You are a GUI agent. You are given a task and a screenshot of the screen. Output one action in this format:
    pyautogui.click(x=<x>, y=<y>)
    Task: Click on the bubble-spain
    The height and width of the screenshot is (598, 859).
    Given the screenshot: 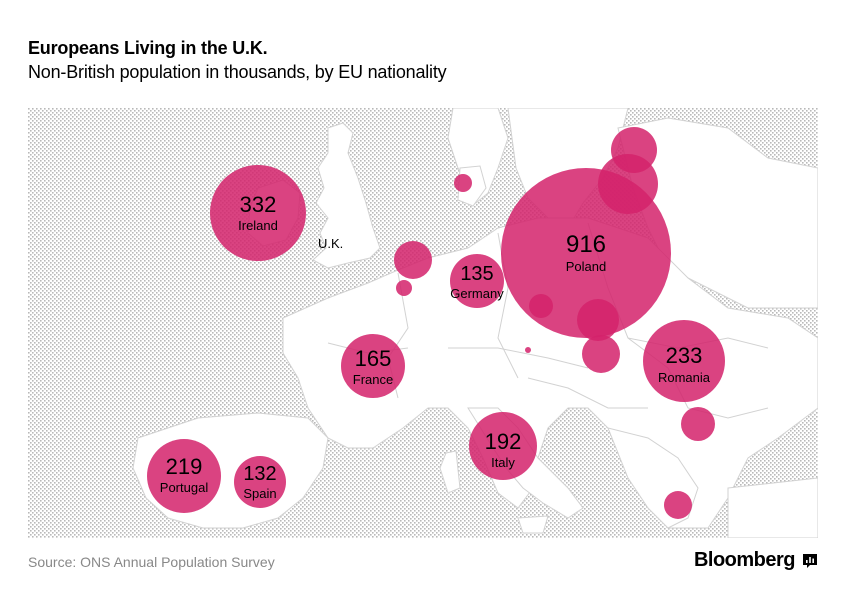 What is the action you would take?
    pyautogui.click(x=260, y=482)
    